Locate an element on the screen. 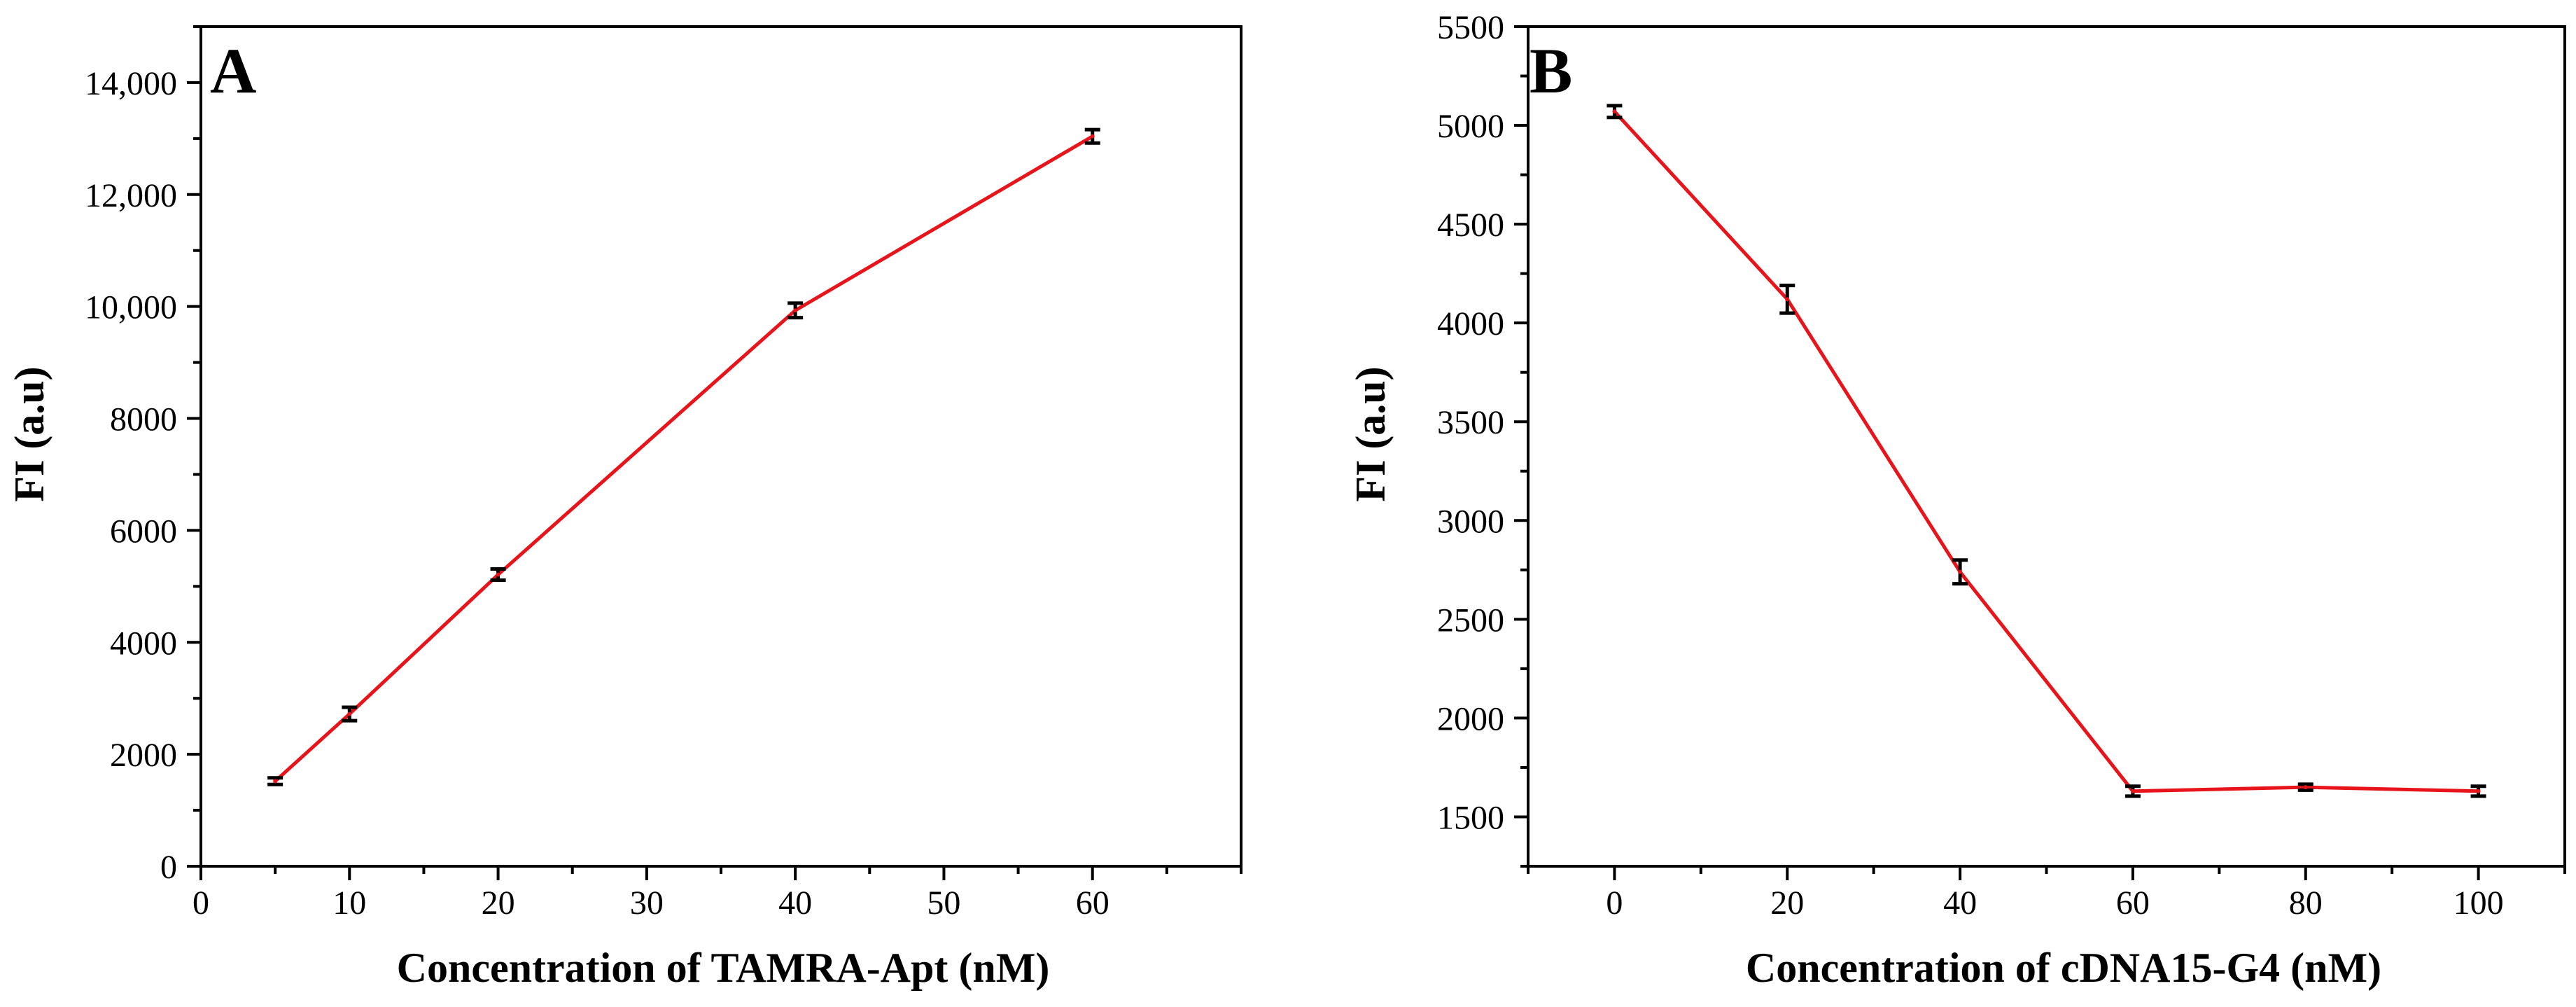 The image size is (2576, 1007). panel-a-y-tick-label: 10,000 is located at coordinates (131, 308).